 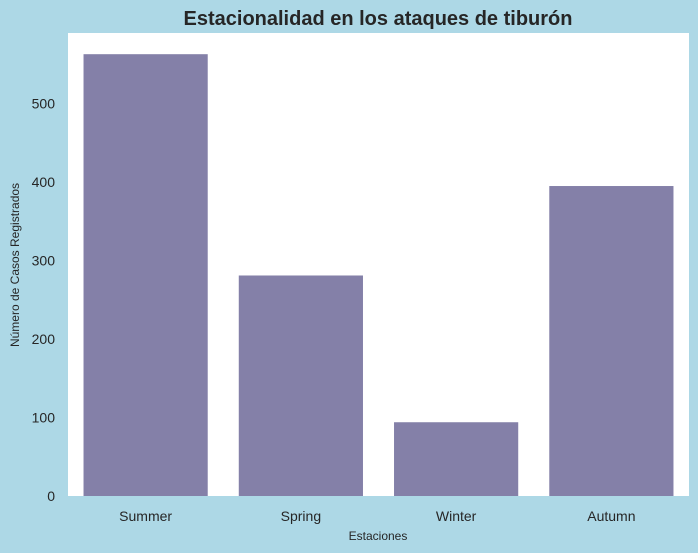 I want to click on bar-autumn, so click(x=611, y=341).